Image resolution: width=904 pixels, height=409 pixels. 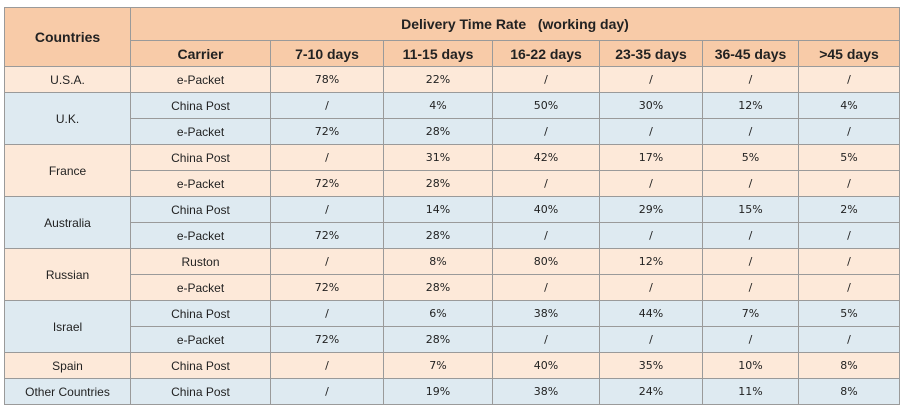 What do you see at coordinates (750, 53) in the screenshot?
I see `range-header: 36-45 days` at bounding box center [750, 53].